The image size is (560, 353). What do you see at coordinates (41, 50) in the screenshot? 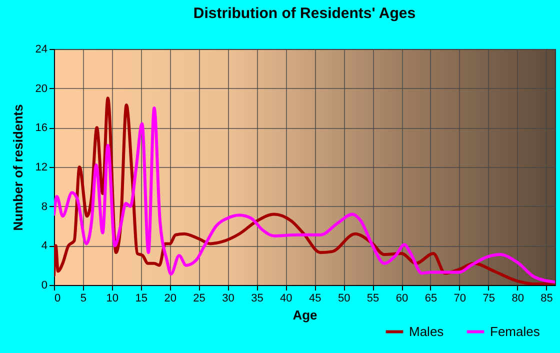
I see `y-tick-label: 24` at bounding box center [41, 50].